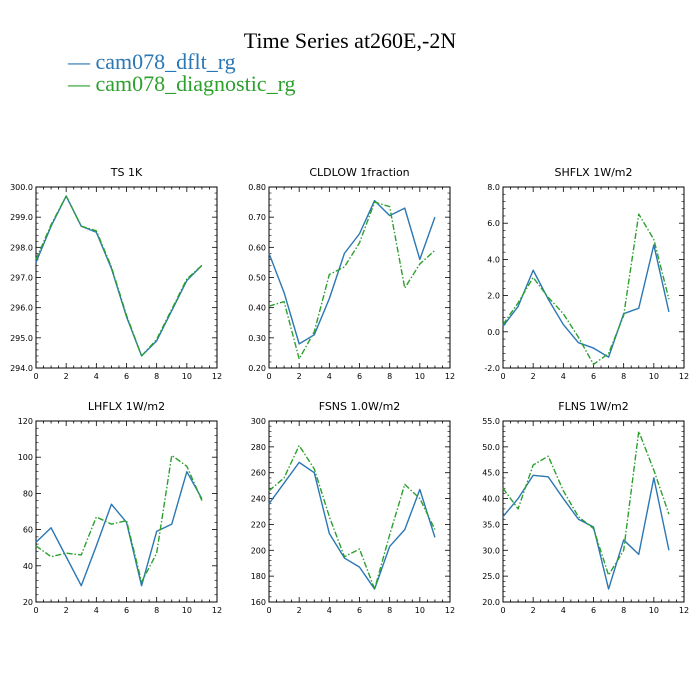 The image size is (700, 700). I want to click on y-tick-label: 296.0, so click(21, 308).